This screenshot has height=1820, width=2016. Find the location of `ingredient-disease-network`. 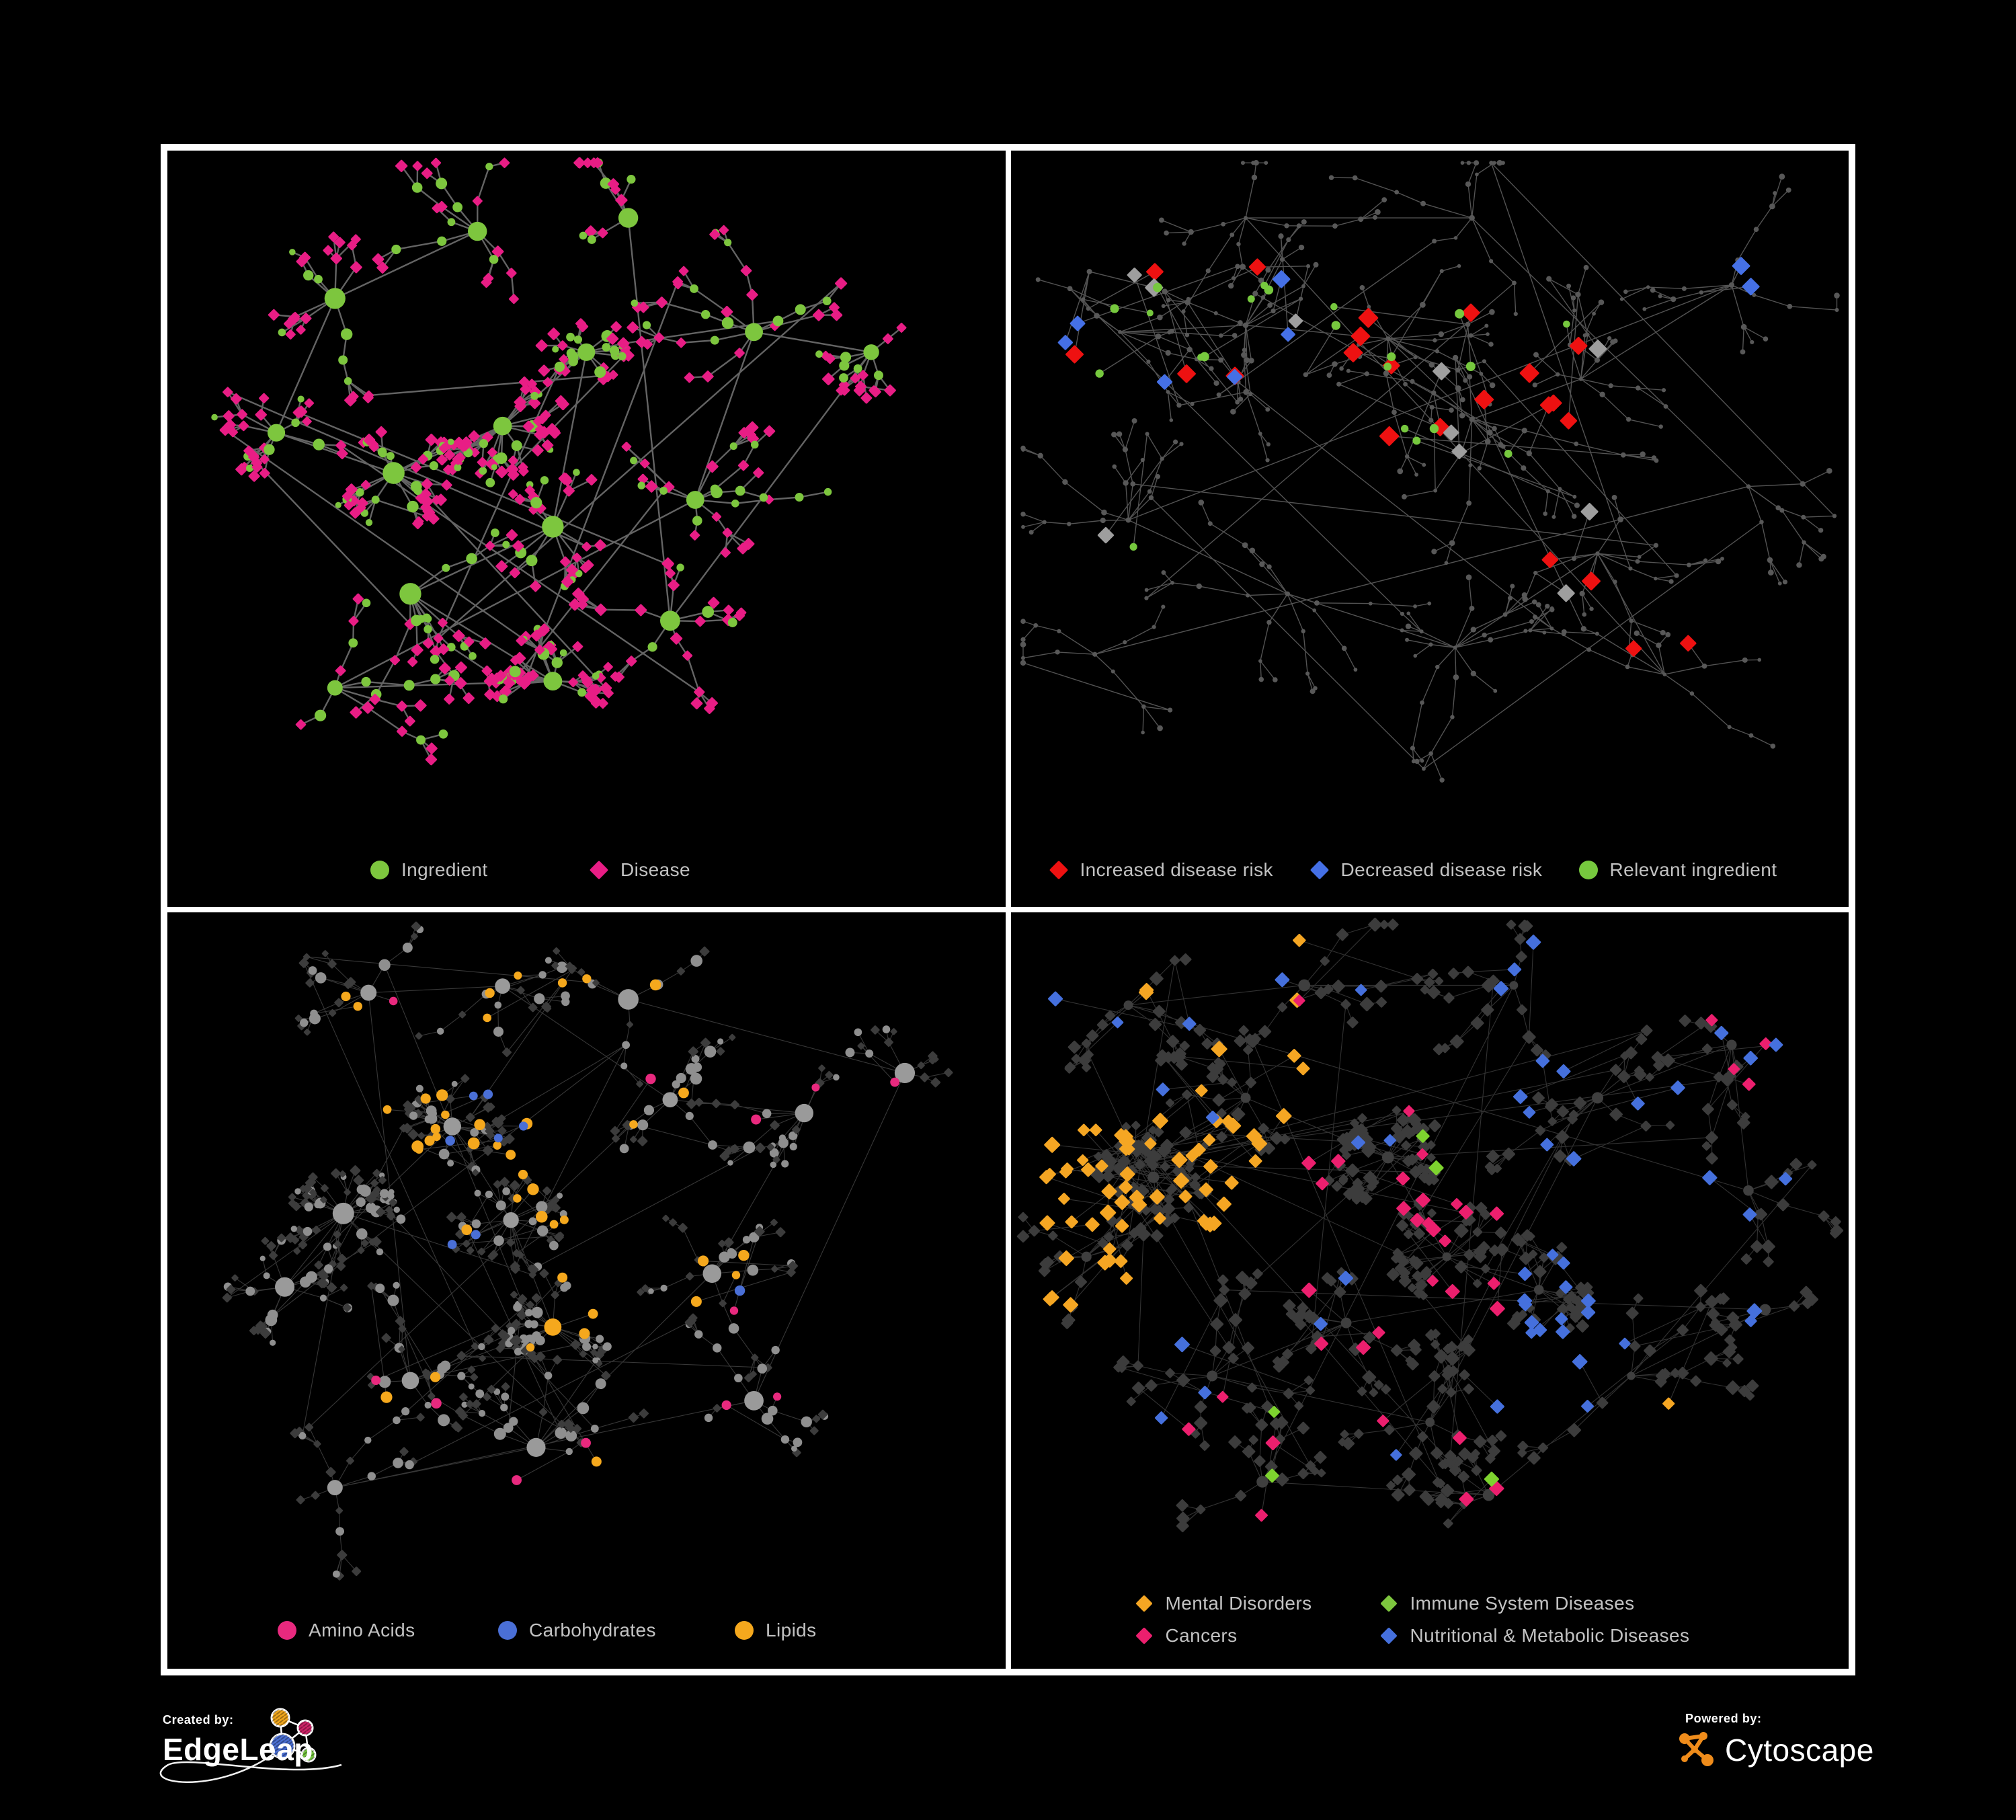

ingredient-disease-network is located at coordinates (559, 461).